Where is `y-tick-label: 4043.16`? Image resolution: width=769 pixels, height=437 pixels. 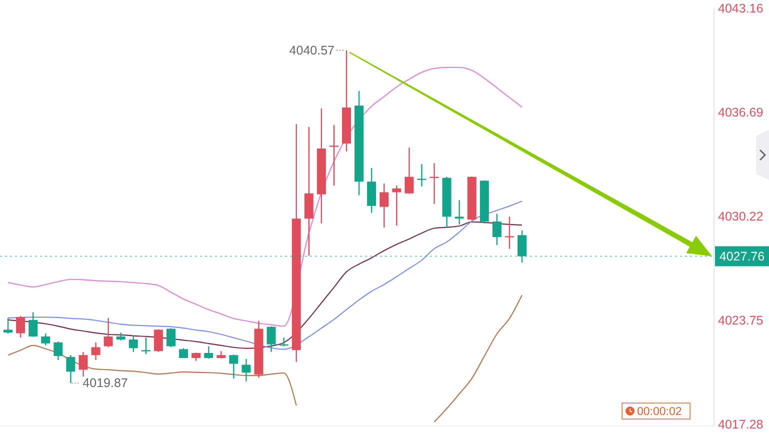
y-tick-label: 4043.16 is located at coordinates (741, 9).